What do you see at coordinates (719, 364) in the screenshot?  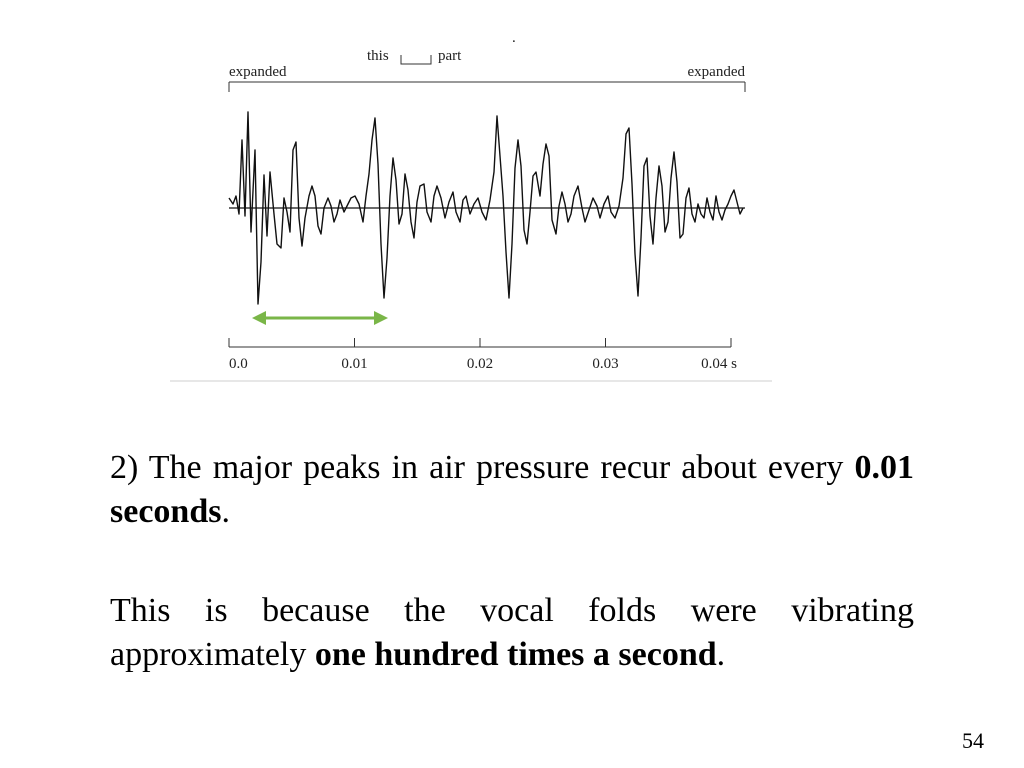 I see `time-tick-label: 0.04 s` at bounding box center [719, 364].